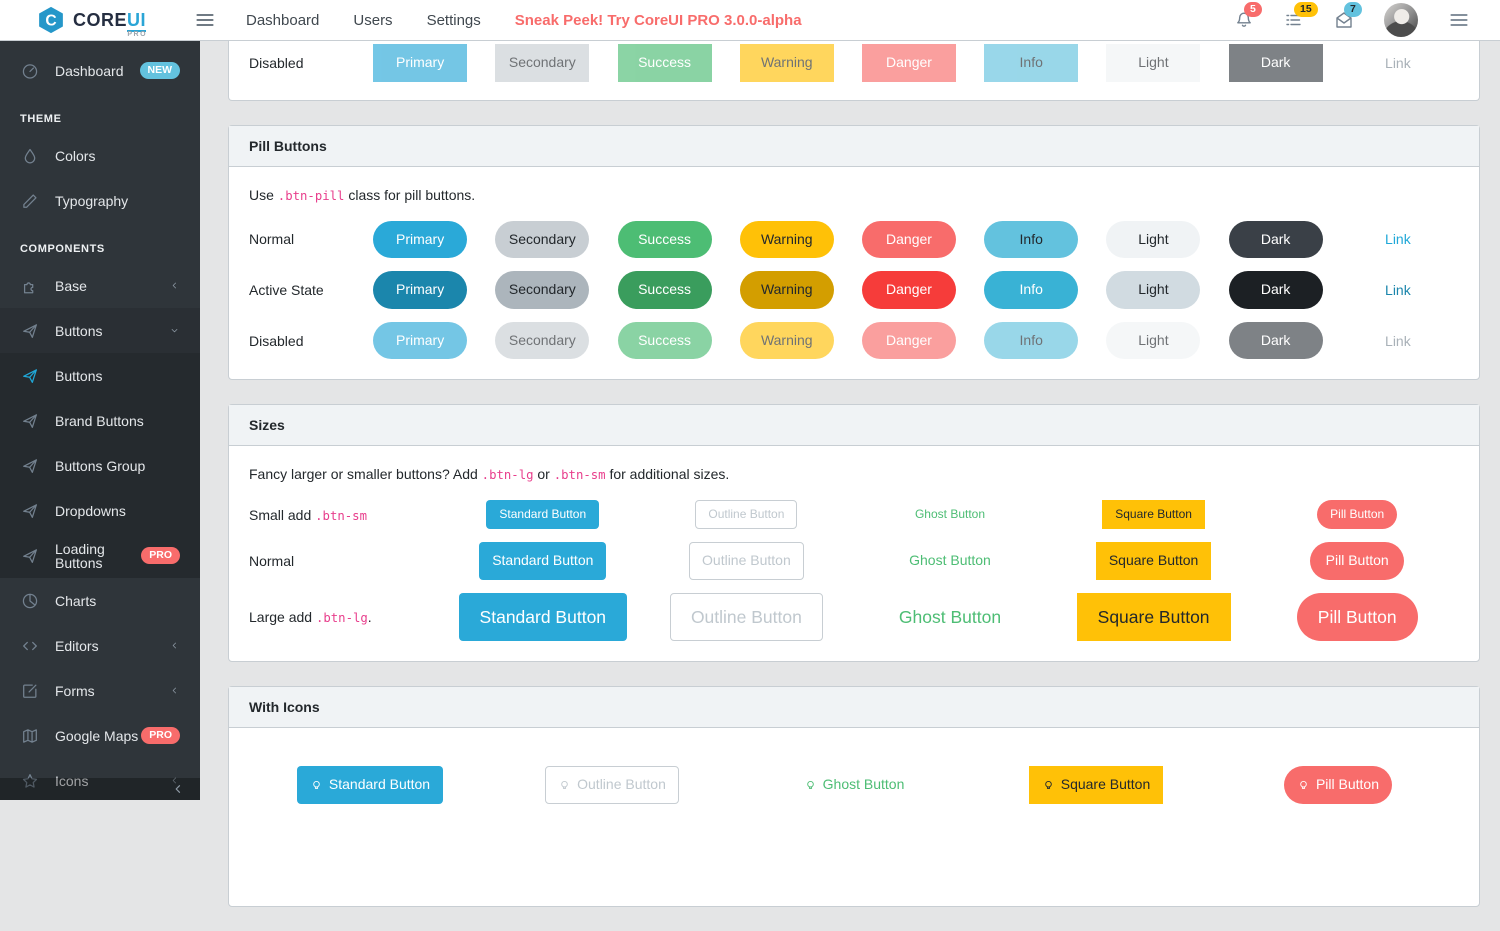  Describe the element at coordinates (100, 285) in the screenshot. I see `sidebar-item-base: Base` at that location.